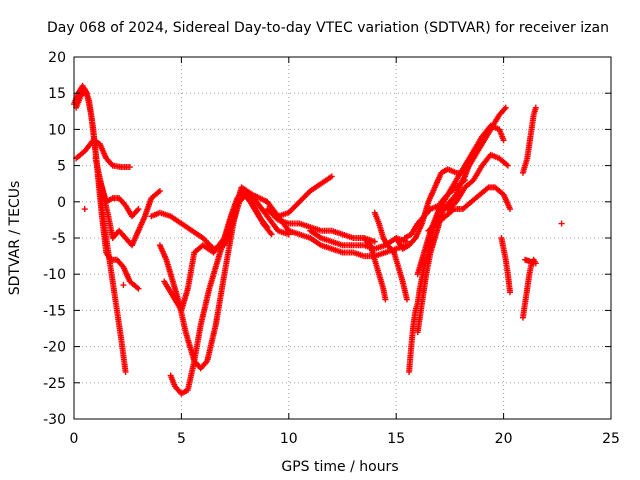  Describe the element at coordinates (57, 94) in the screenshot. I see `y-tick-label: 15` at that location.